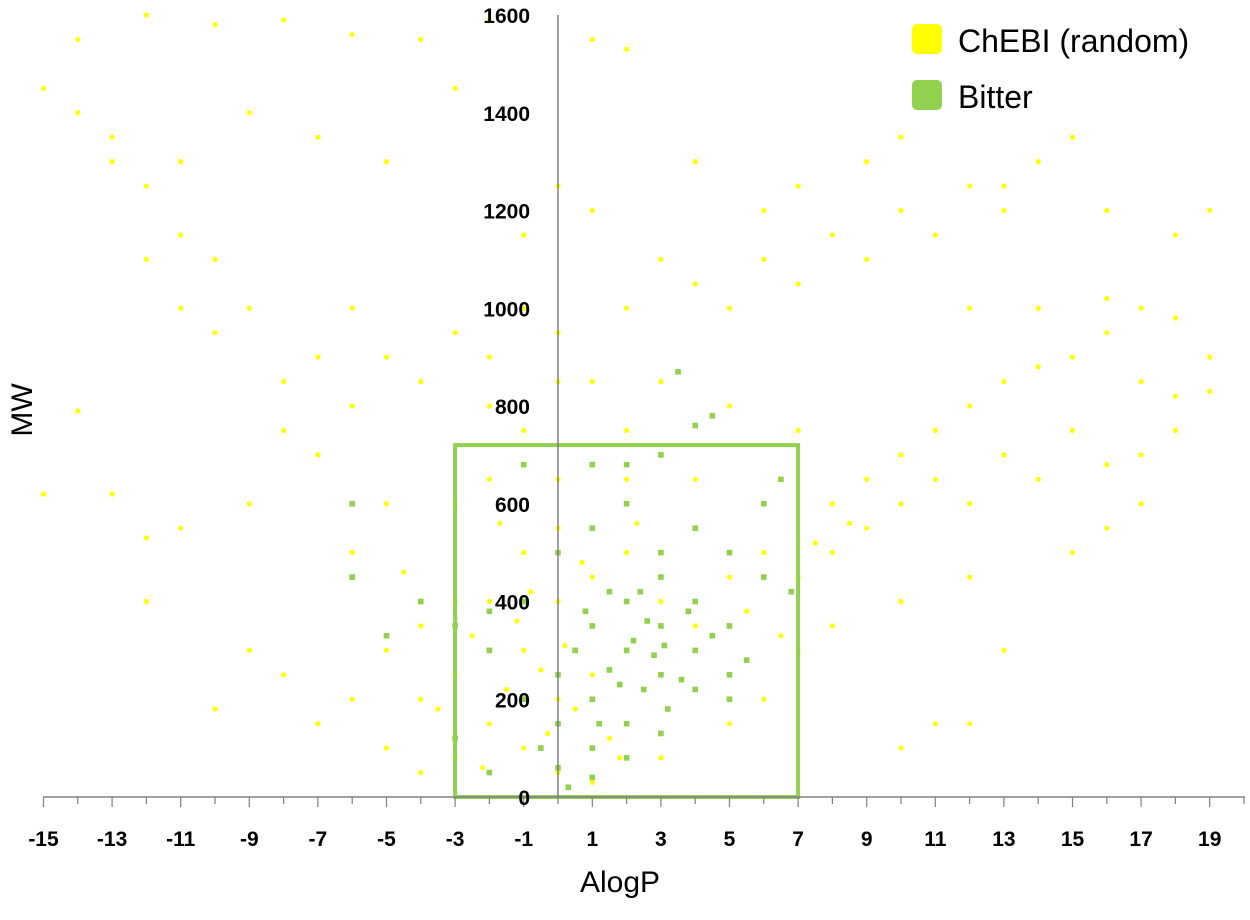  What do you see at coordinates (1050, 69) in the screenshot?
I see `legend: ChEBI (random) Bitter` at bounding box center [1050, 69].